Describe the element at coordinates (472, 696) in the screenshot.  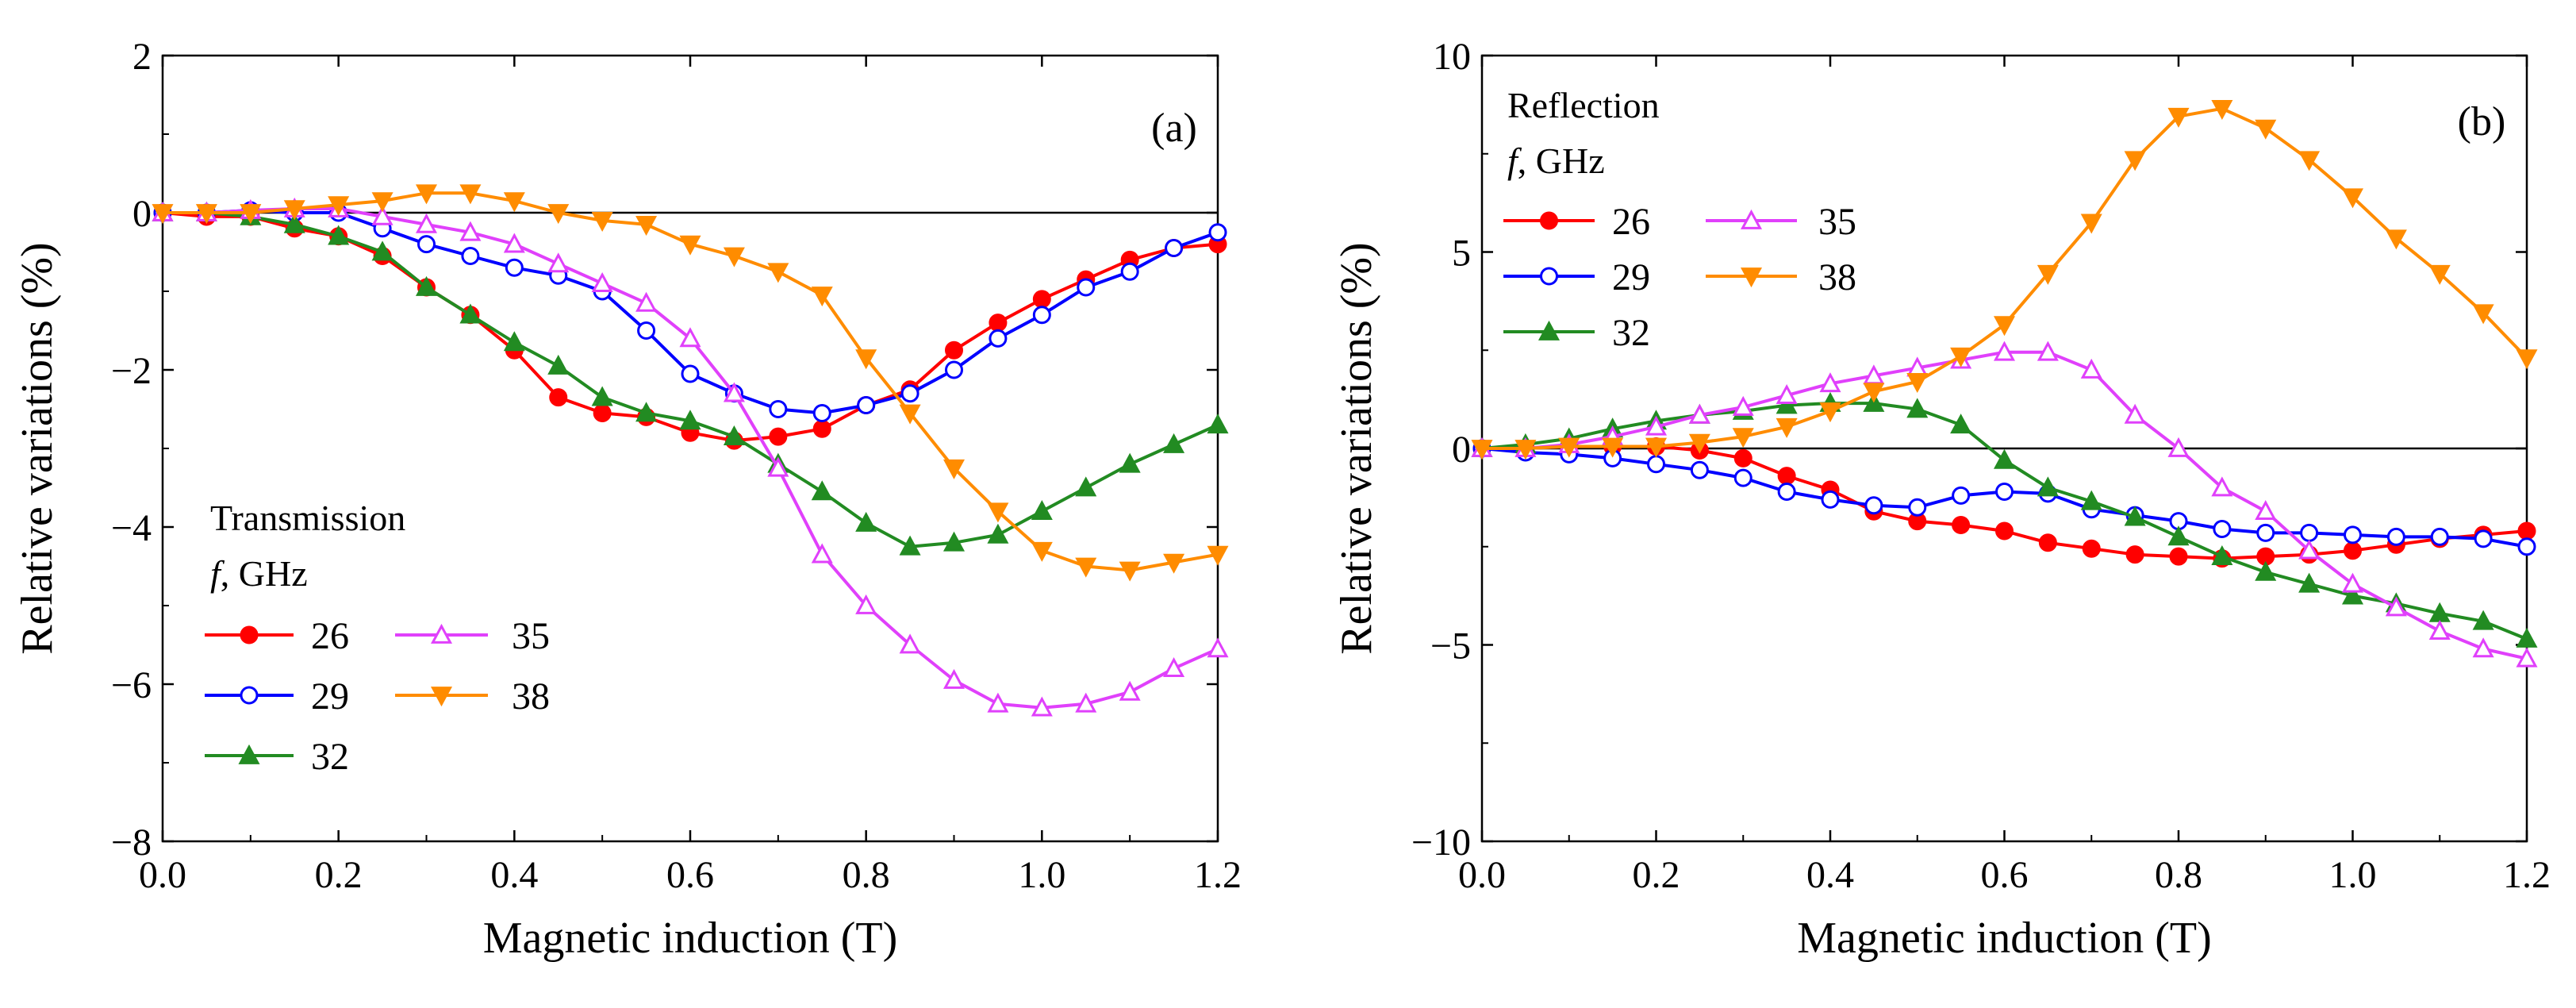
I see `legend-entry-38: 38` at that location.